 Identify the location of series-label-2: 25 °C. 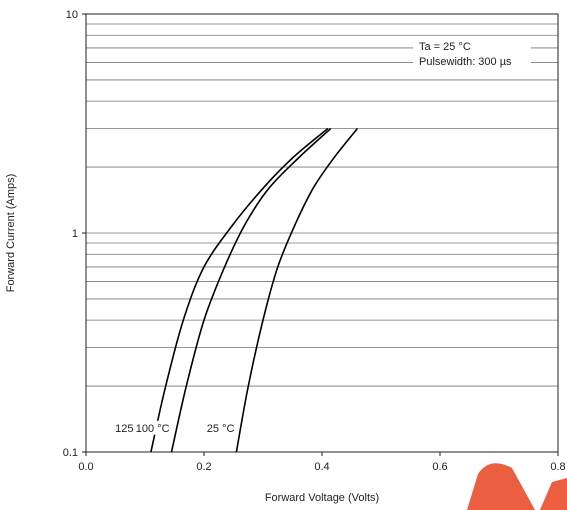
(219, 427).